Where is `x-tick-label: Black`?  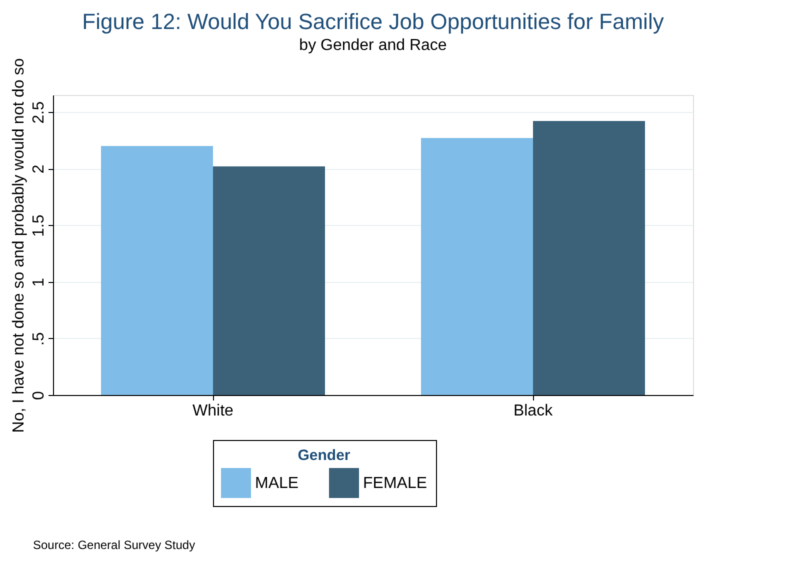 x-tick-label: Black is located at coordinates (533, 411).